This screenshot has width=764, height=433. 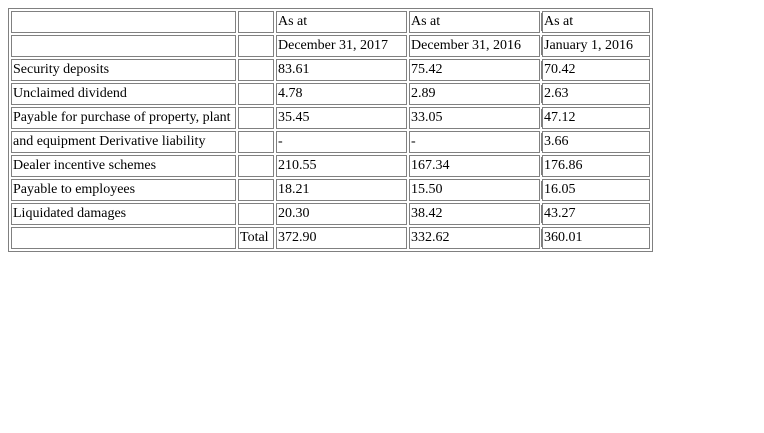 I want to click on header-2016-as-at: As at, so click(x=474, y=22).